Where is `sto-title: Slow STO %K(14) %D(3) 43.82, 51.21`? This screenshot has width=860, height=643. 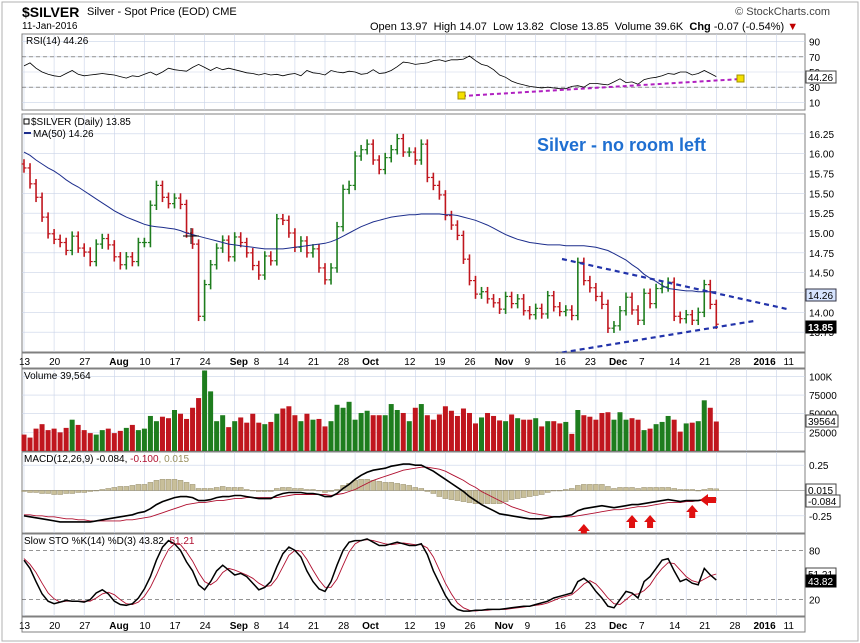
sto-title: Slow STO %K(14) %D(3) 43.82, 51.21 is located at coordinates (109, 541).